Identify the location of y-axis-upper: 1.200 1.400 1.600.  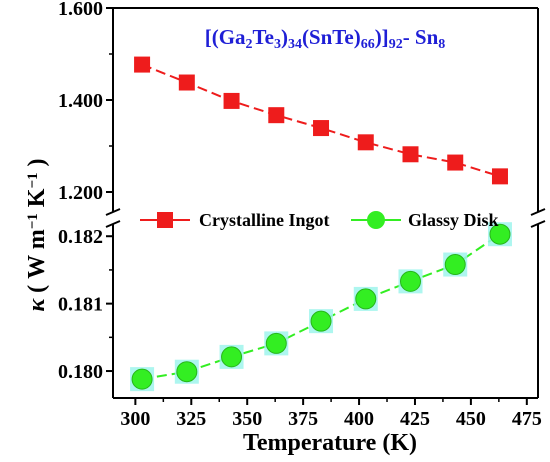
(85, 102).